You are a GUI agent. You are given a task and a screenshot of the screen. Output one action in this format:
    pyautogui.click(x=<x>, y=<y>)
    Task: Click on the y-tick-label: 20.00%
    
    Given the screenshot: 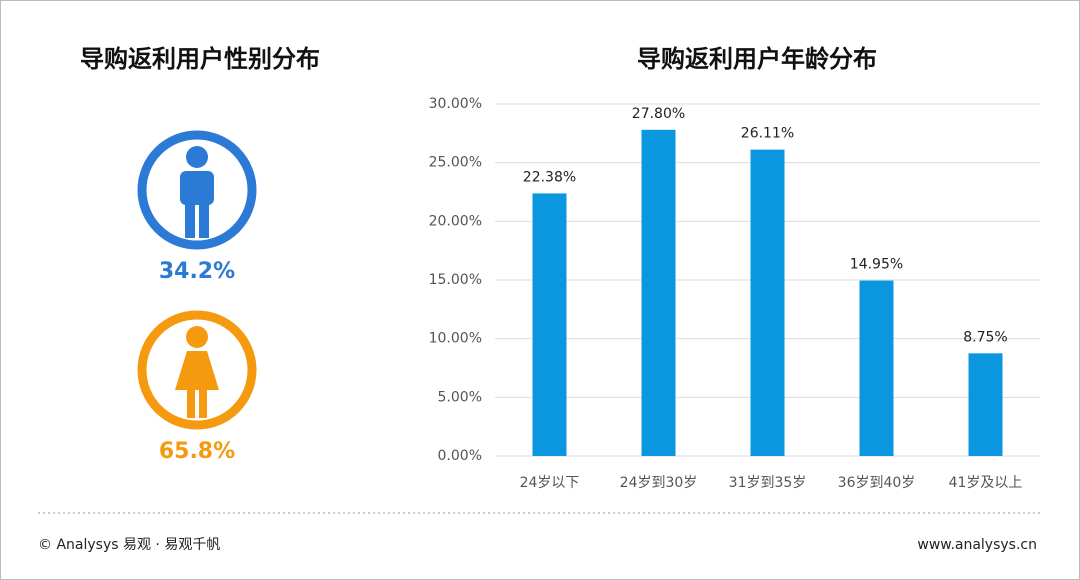 What is the action you would take?
    pyautogui.click(x=455, y=221)
    